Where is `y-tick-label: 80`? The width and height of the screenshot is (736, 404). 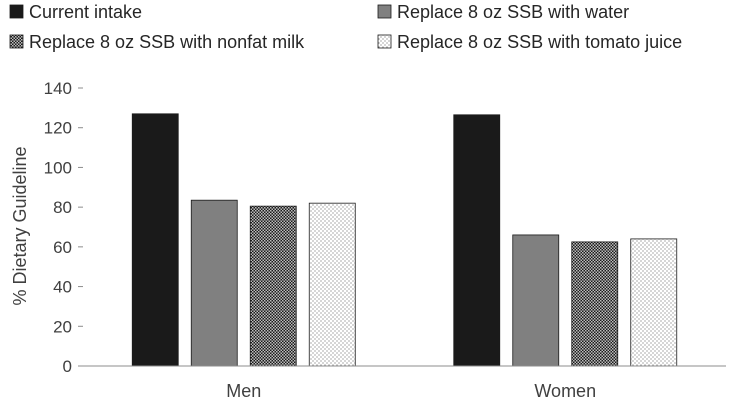 y-tick-label: 80 is located at coordinates (62, 207).